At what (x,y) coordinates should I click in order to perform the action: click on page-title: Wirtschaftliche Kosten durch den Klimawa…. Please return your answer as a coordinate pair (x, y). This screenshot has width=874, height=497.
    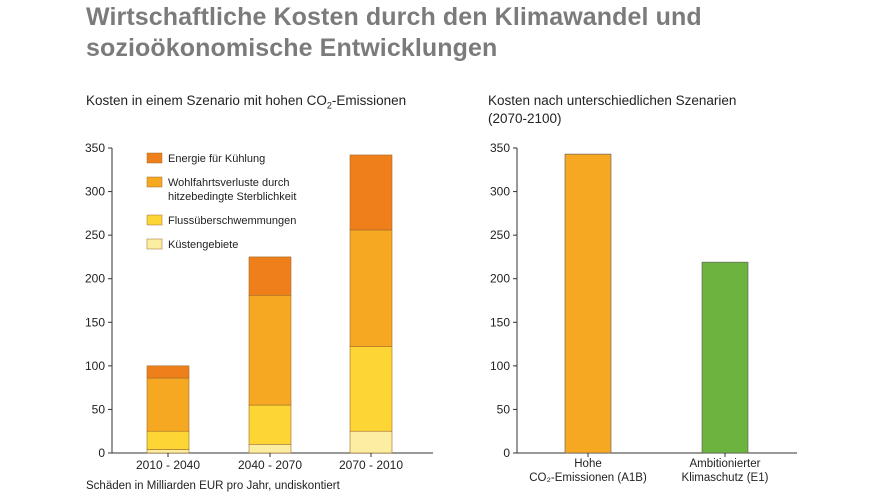
    Looking at the image, I should click on (394, 32).